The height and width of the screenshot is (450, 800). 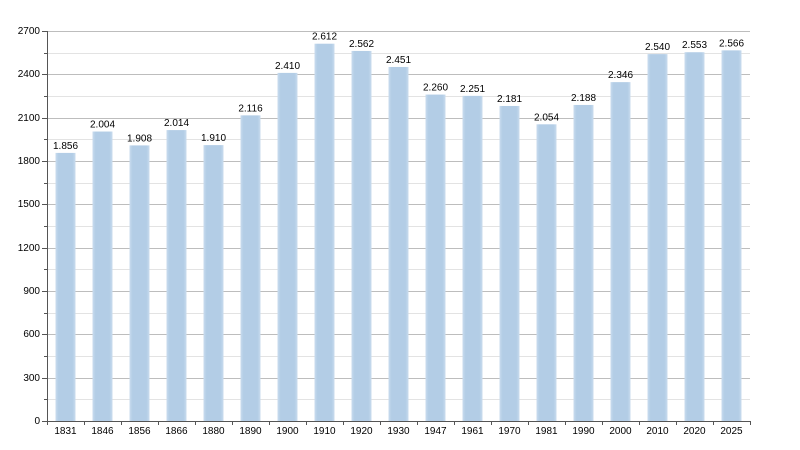 I want to click on data-label-1831: 1.856, so click(x=65, y=146).